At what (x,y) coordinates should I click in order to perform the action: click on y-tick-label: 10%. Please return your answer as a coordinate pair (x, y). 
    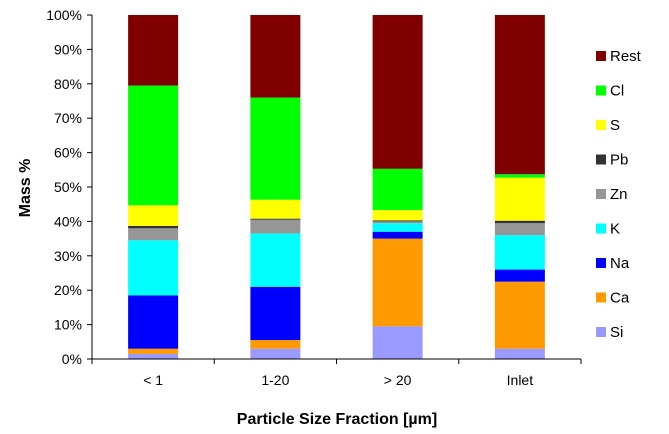
    Looking at the image, I should click on (68, 325).